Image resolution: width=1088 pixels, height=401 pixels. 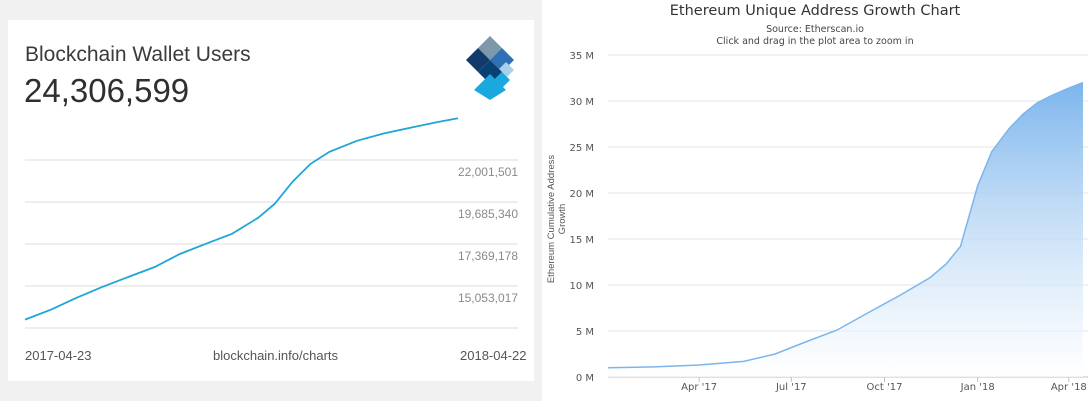 I want to click on y-tick-label: 25 M, so click(x=581, y=148).